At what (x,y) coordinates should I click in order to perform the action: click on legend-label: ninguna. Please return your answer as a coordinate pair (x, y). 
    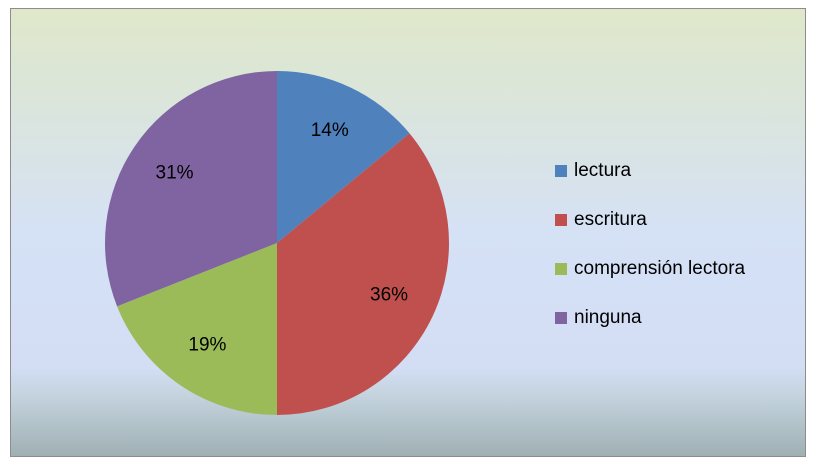
    Looking at the image, I should click on (608, 317).